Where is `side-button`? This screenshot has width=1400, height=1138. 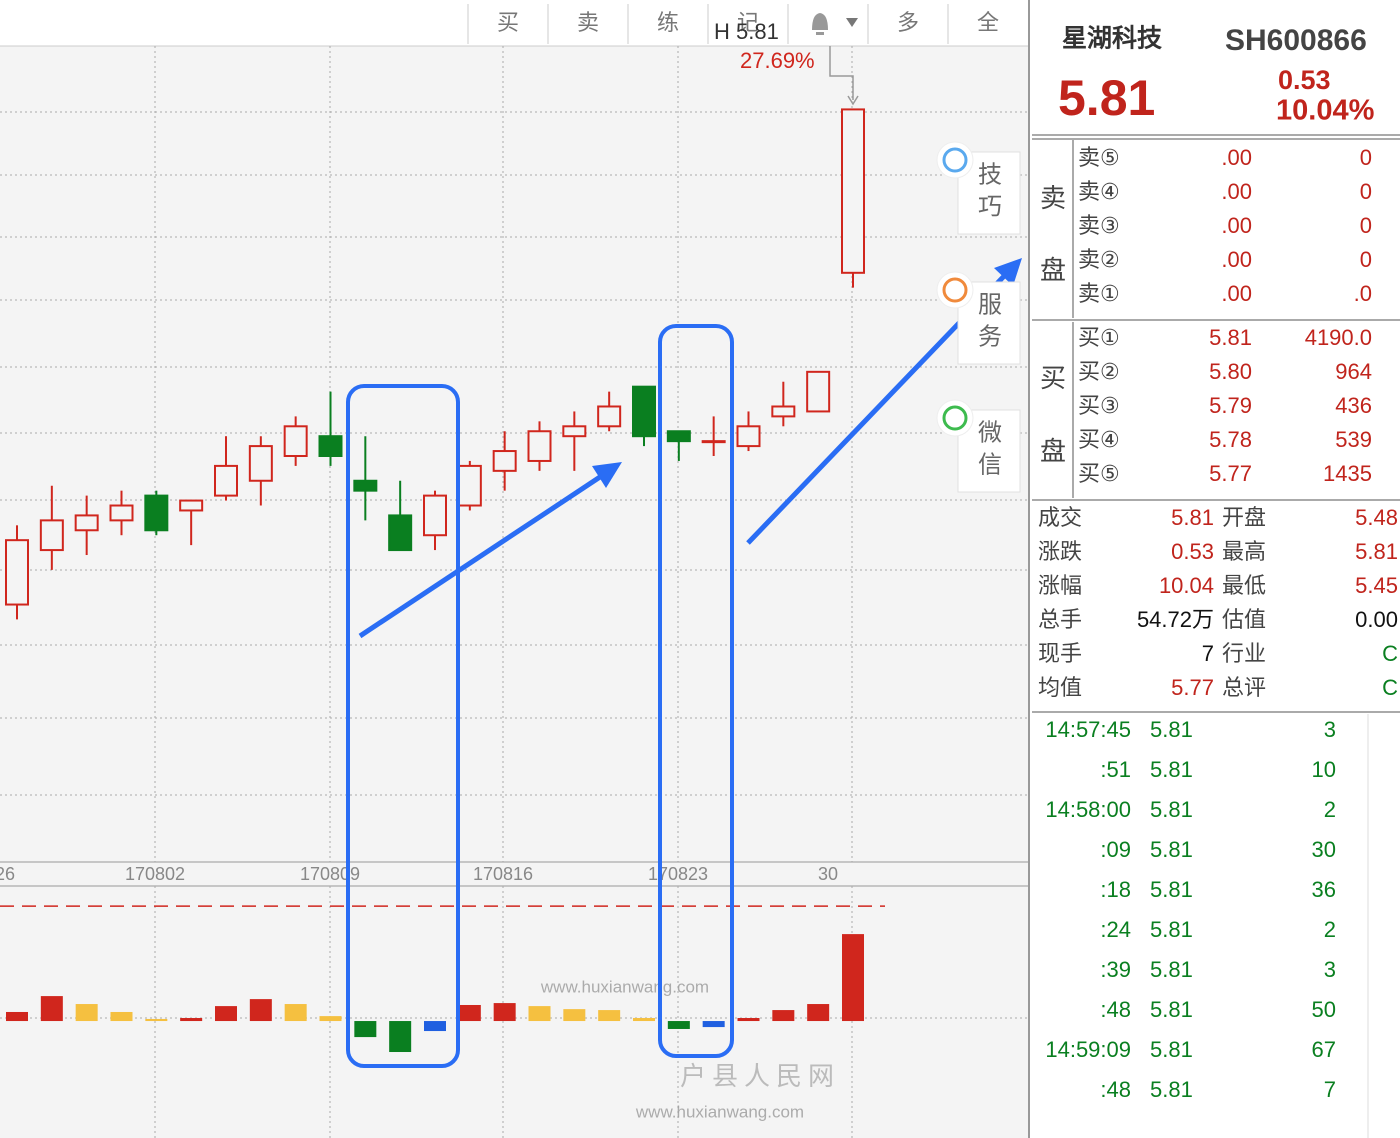 side-button is located at coordinates (989, 451).